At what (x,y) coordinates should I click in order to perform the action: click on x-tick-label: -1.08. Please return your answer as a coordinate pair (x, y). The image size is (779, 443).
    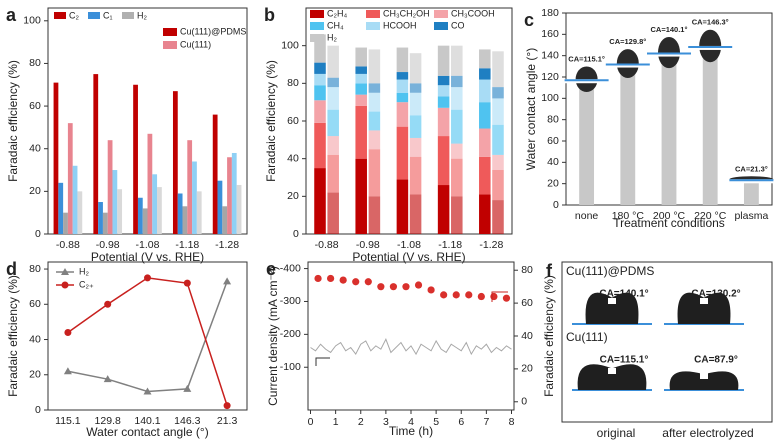
    Looking at the image, I should click on (409, 245).